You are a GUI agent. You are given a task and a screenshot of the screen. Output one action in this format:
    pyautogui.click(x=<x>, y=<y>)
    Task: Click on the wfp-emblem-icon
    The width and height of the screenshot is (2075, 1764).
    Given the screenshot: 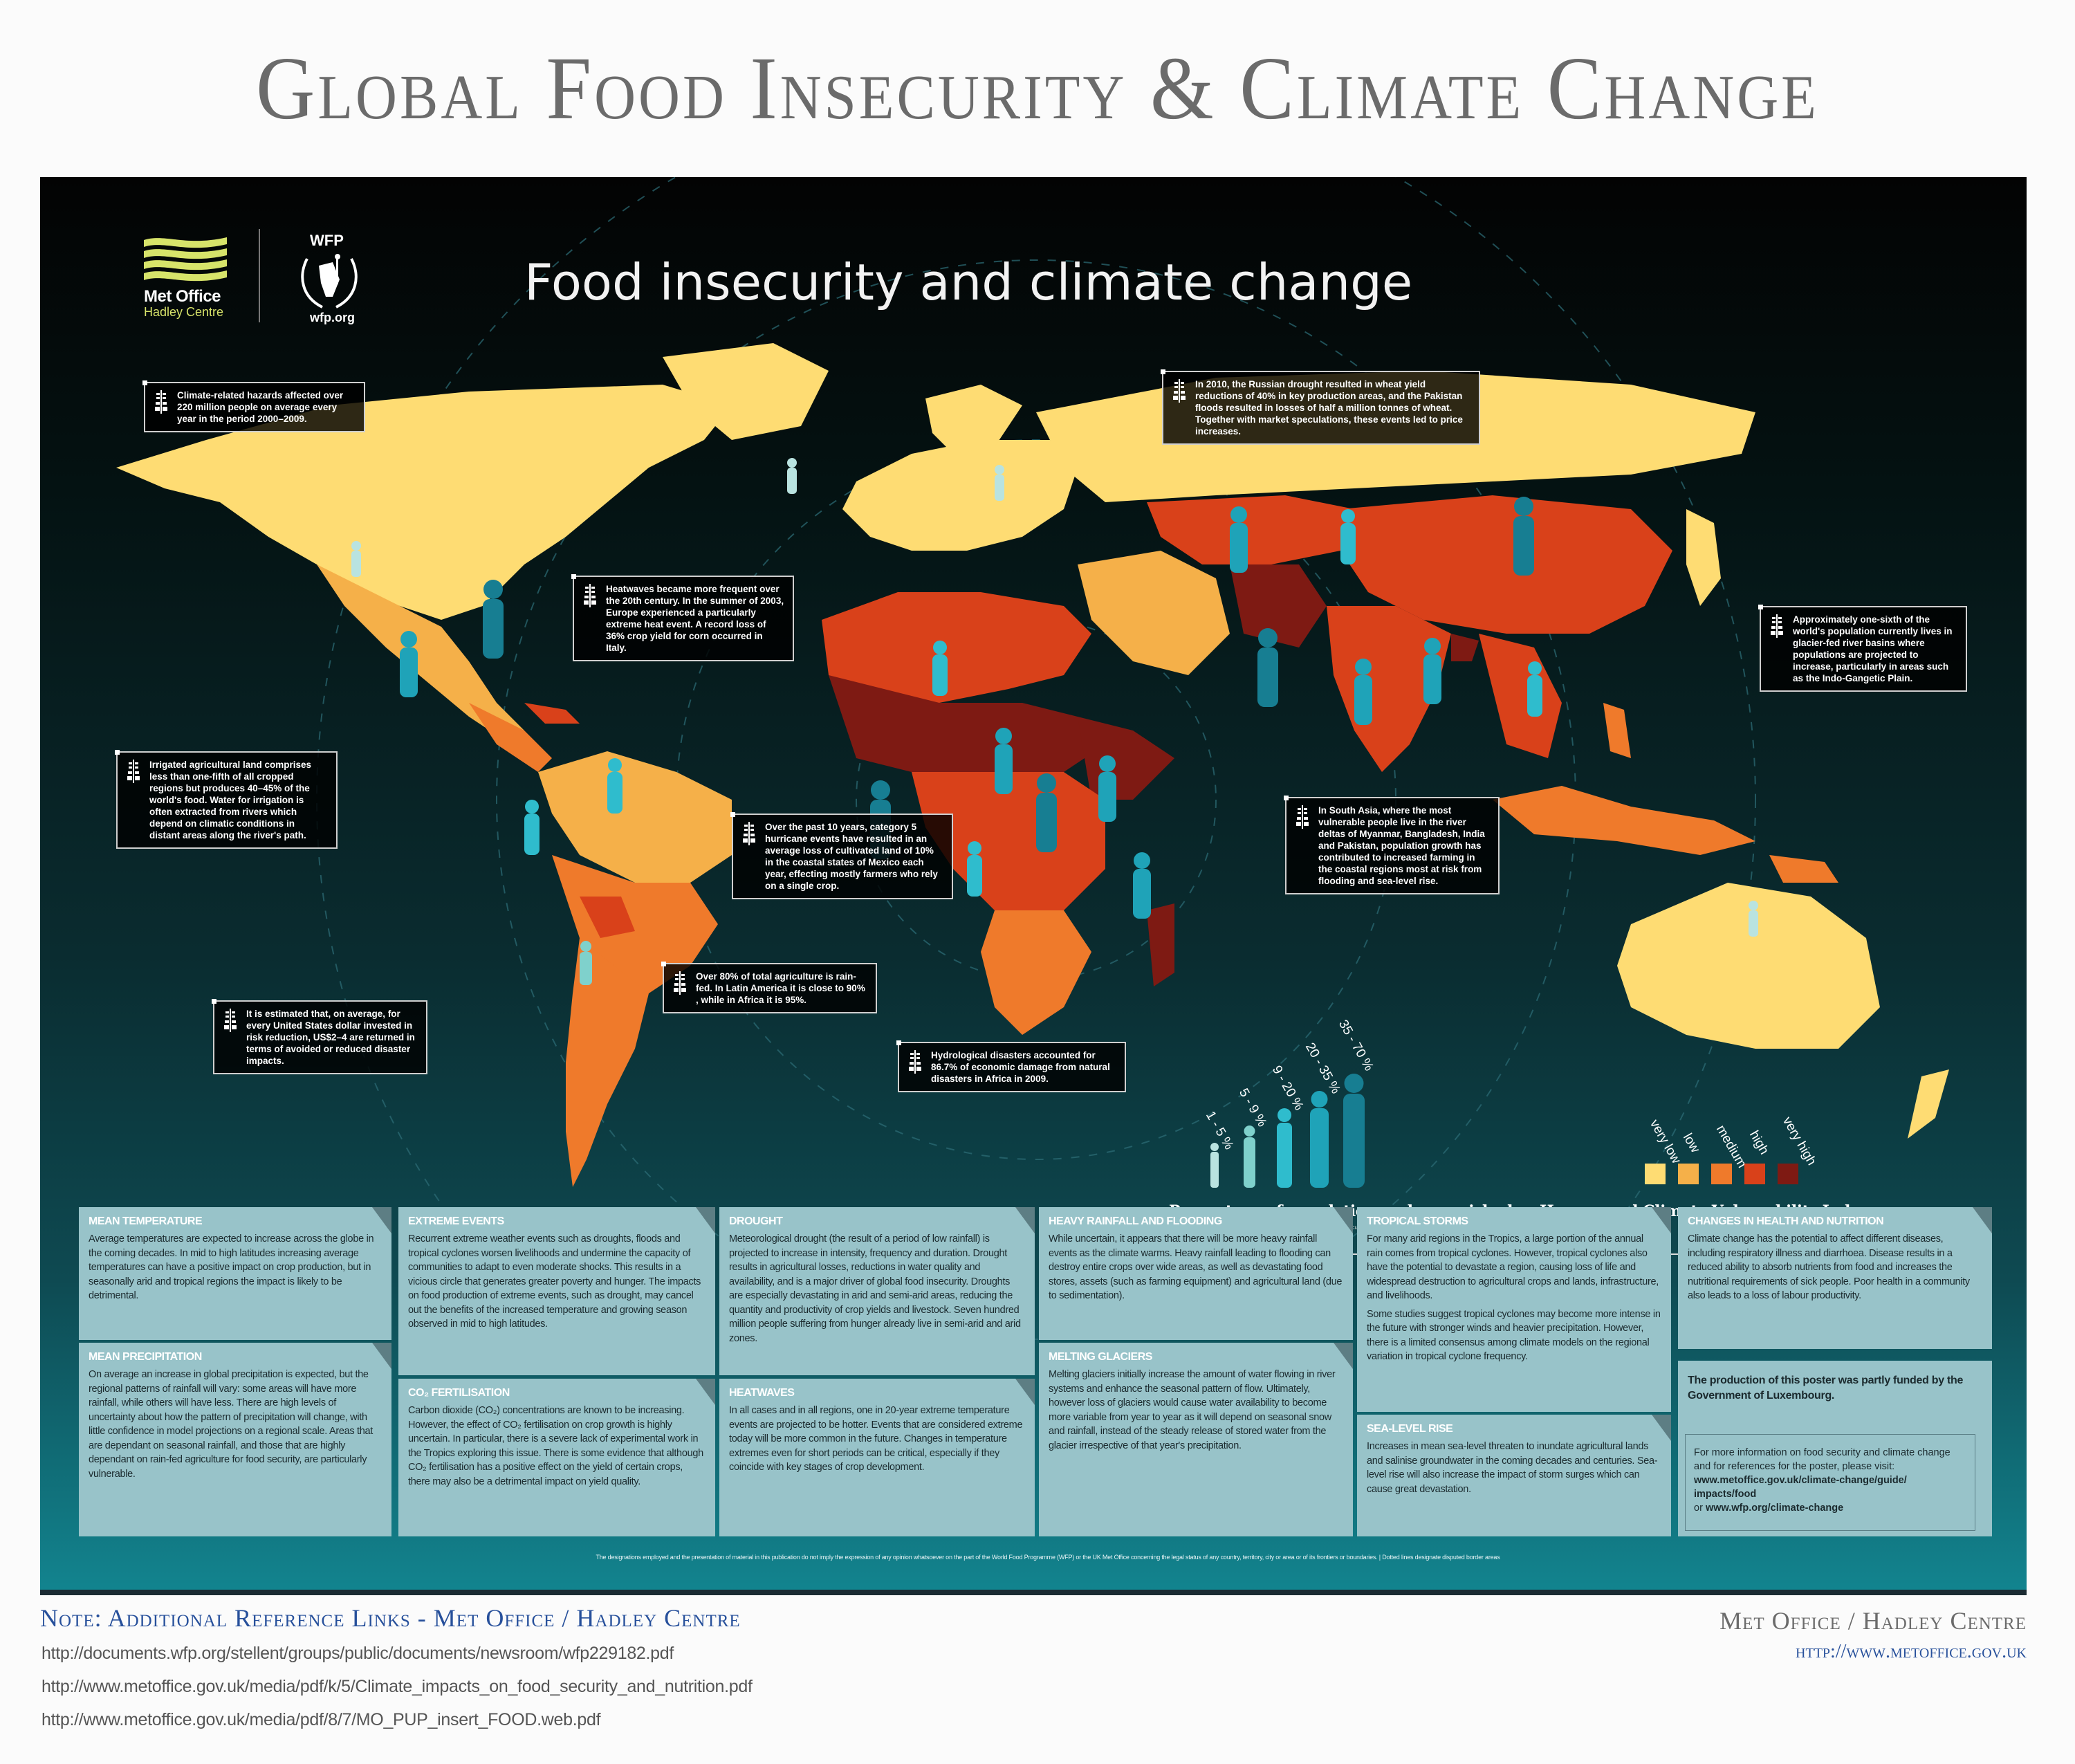 What is the action you would take?
    pyautogui.click(x=329, y=281)
    